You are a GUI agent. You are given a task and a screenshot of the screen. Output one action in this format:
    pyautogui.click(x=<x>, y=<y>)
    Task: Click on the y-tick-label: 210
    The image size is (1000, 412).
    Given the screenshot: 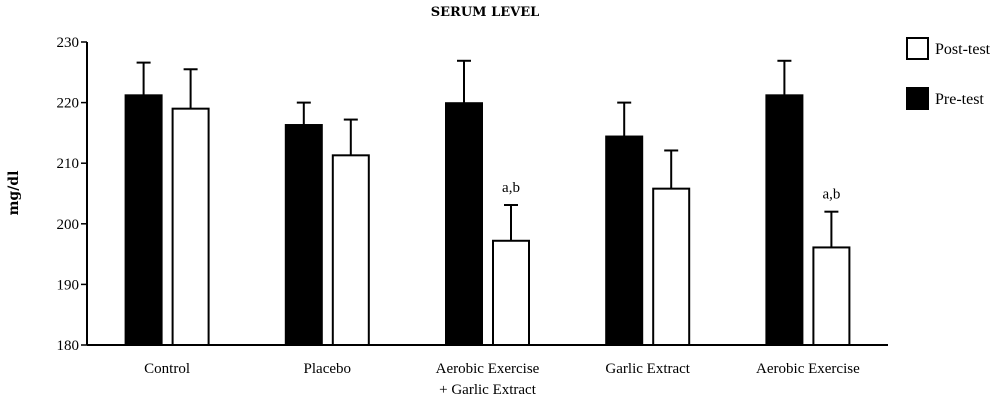 What is the action you would take?
    pyautogui.click(x=68, y=164)
    